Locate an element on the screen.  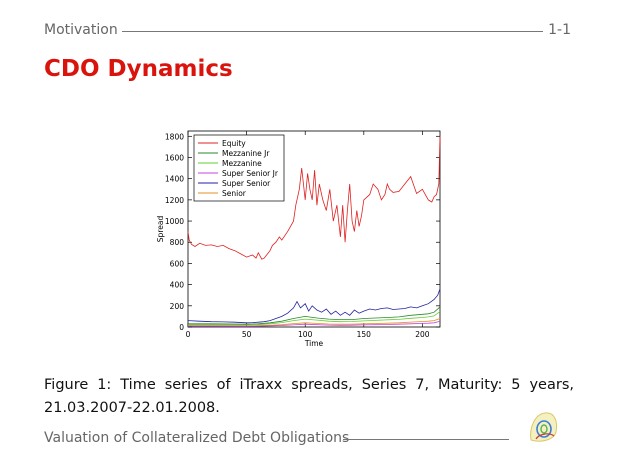
quantlet-logo-icon is located at coordinates (544, 427).